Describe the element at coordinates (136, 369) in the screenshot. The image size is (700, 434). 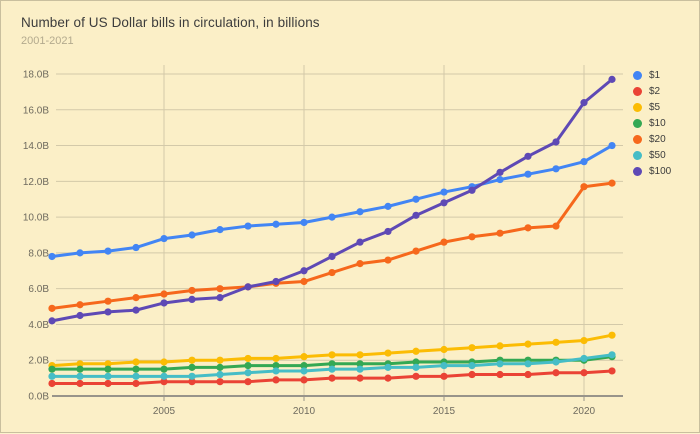
I see `data-point-$10-2004` at that location.